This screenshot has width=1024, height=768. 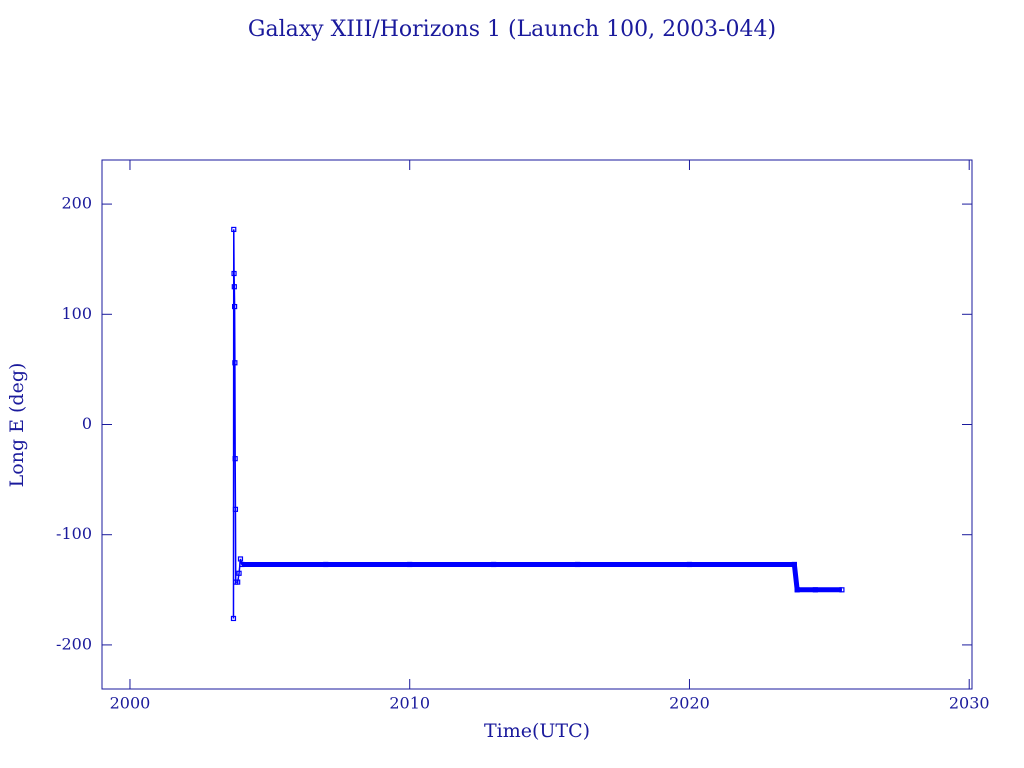 What do you see at coordinates (969, 703) in the screenshot?
I see `x-tick-label: 2030` at bounding box center [969, 703].